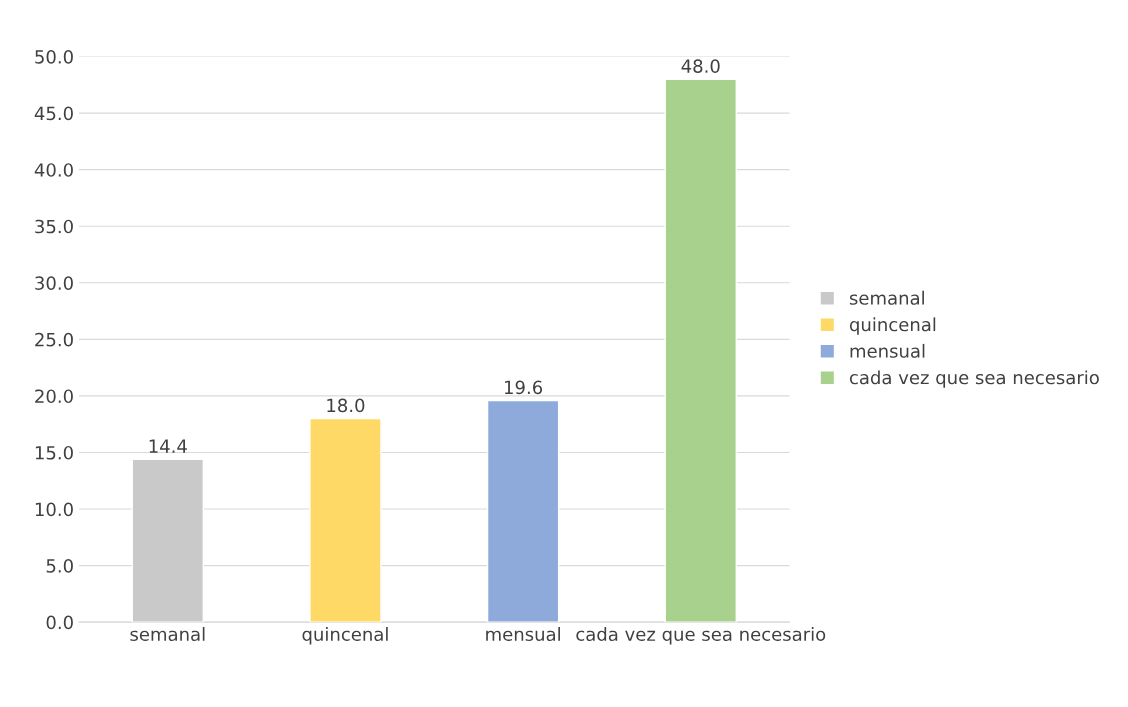 This screenshot has height=707, width=1128. Describe the element at coordinates (887, 350) in the screenshot. I see `legend-label: mensual` at that location.